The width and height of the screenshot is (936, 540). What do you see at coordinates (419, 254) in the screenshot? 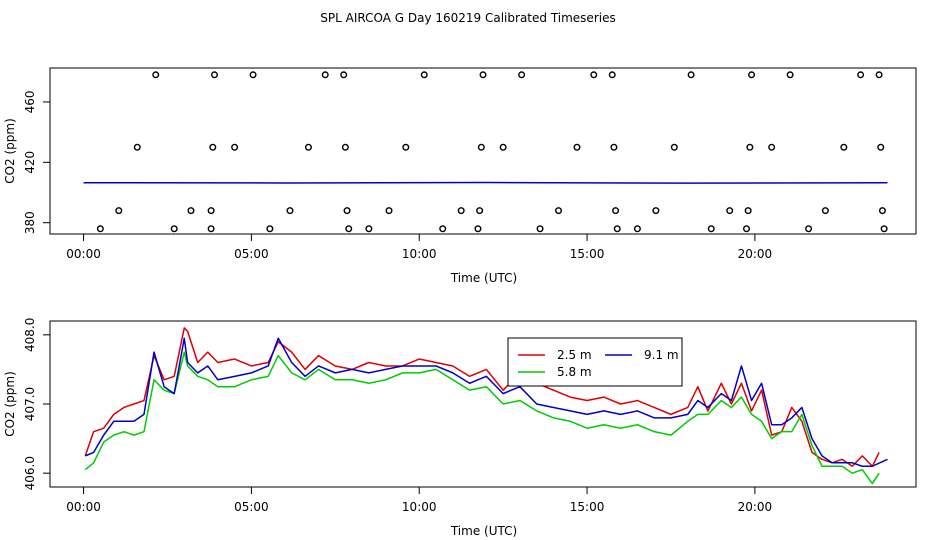
I see `top-x-tick-label: 10:00` at bounding box center [419, 254].